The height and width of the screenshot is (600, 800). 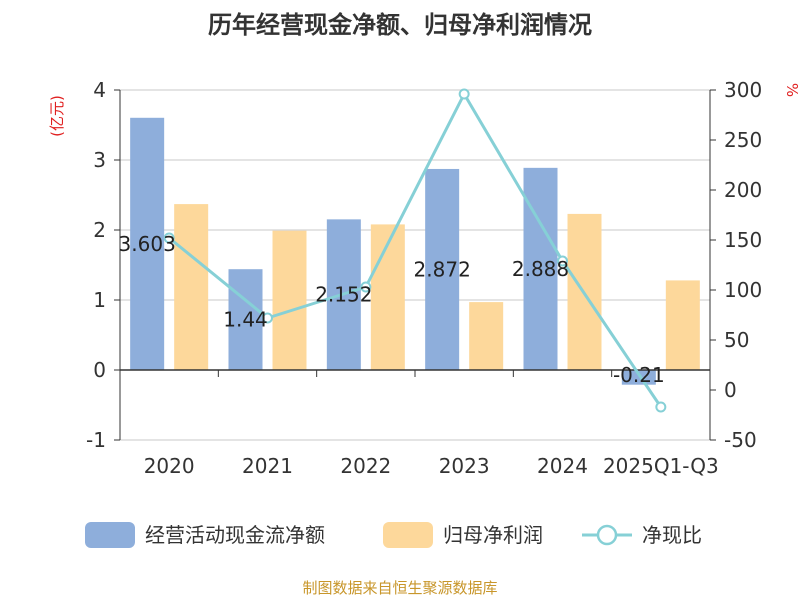 What do you see at coordinates (464, 466) in the screenshot?
I see `x-tick-label: 2023` at bounding box center [464, 466].